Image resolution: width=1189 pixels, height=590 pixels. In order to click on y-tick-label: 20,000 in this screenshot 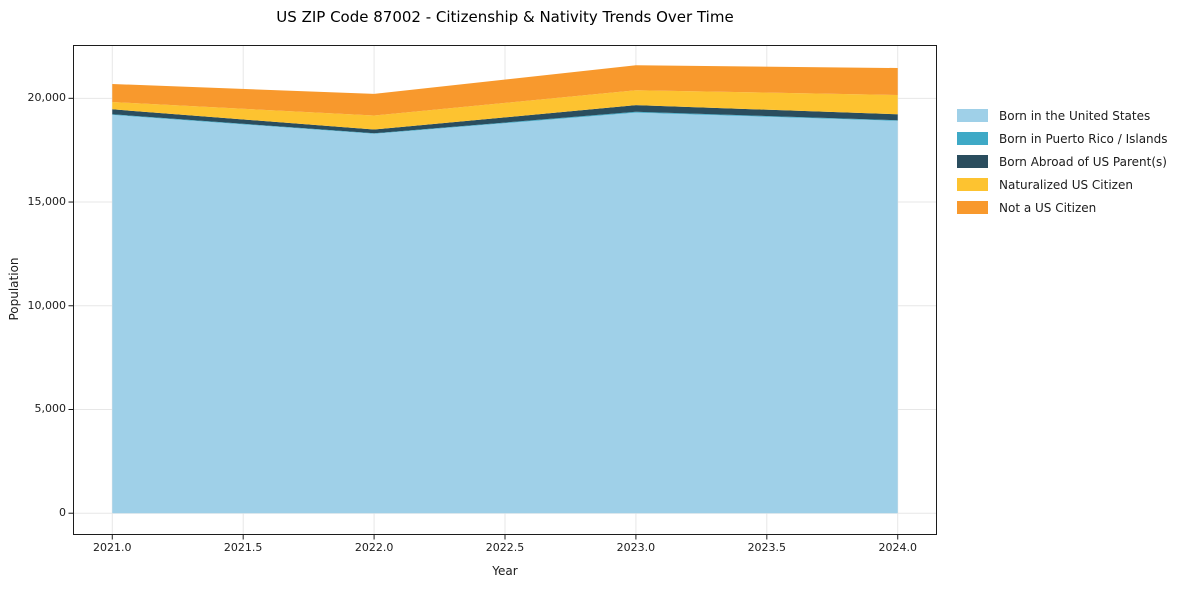, I will do `click(47, 98)`.